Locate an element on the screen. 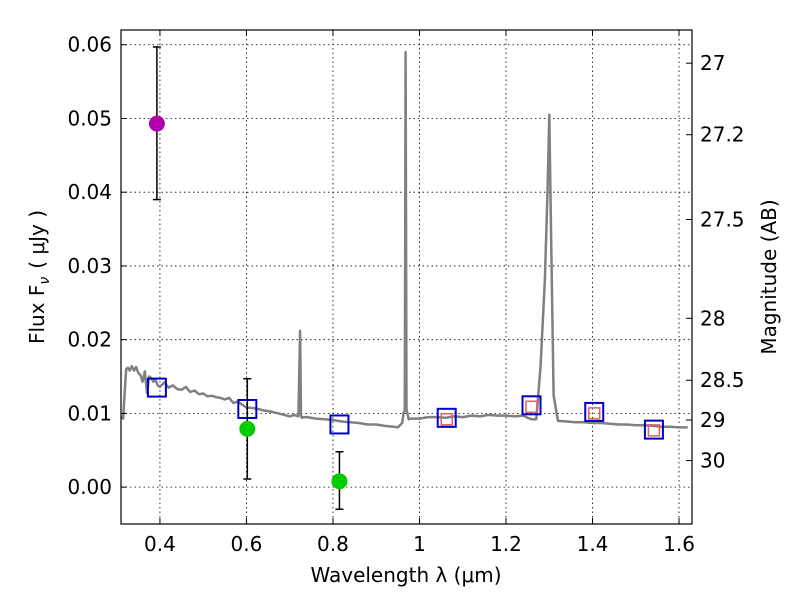 The image size is (800, 600). y-tick-label: 0.02 is located at coordinates (89, 340).